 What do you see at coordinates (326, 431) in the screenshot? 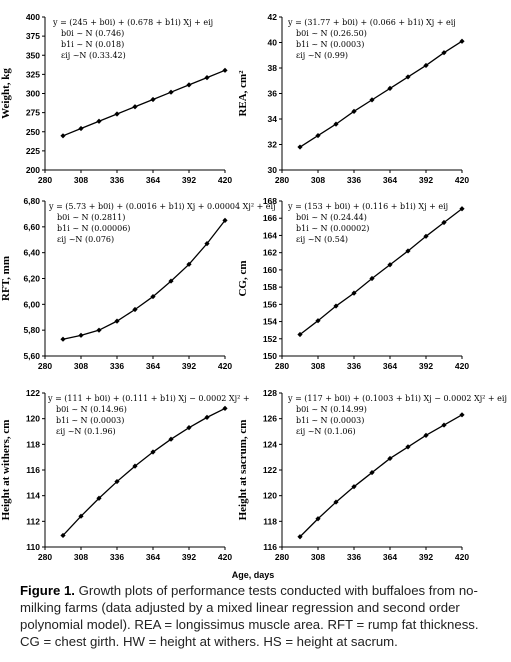
I see `equation-line: εij ~N (0.1.06)` at bounding box center [326, 431].